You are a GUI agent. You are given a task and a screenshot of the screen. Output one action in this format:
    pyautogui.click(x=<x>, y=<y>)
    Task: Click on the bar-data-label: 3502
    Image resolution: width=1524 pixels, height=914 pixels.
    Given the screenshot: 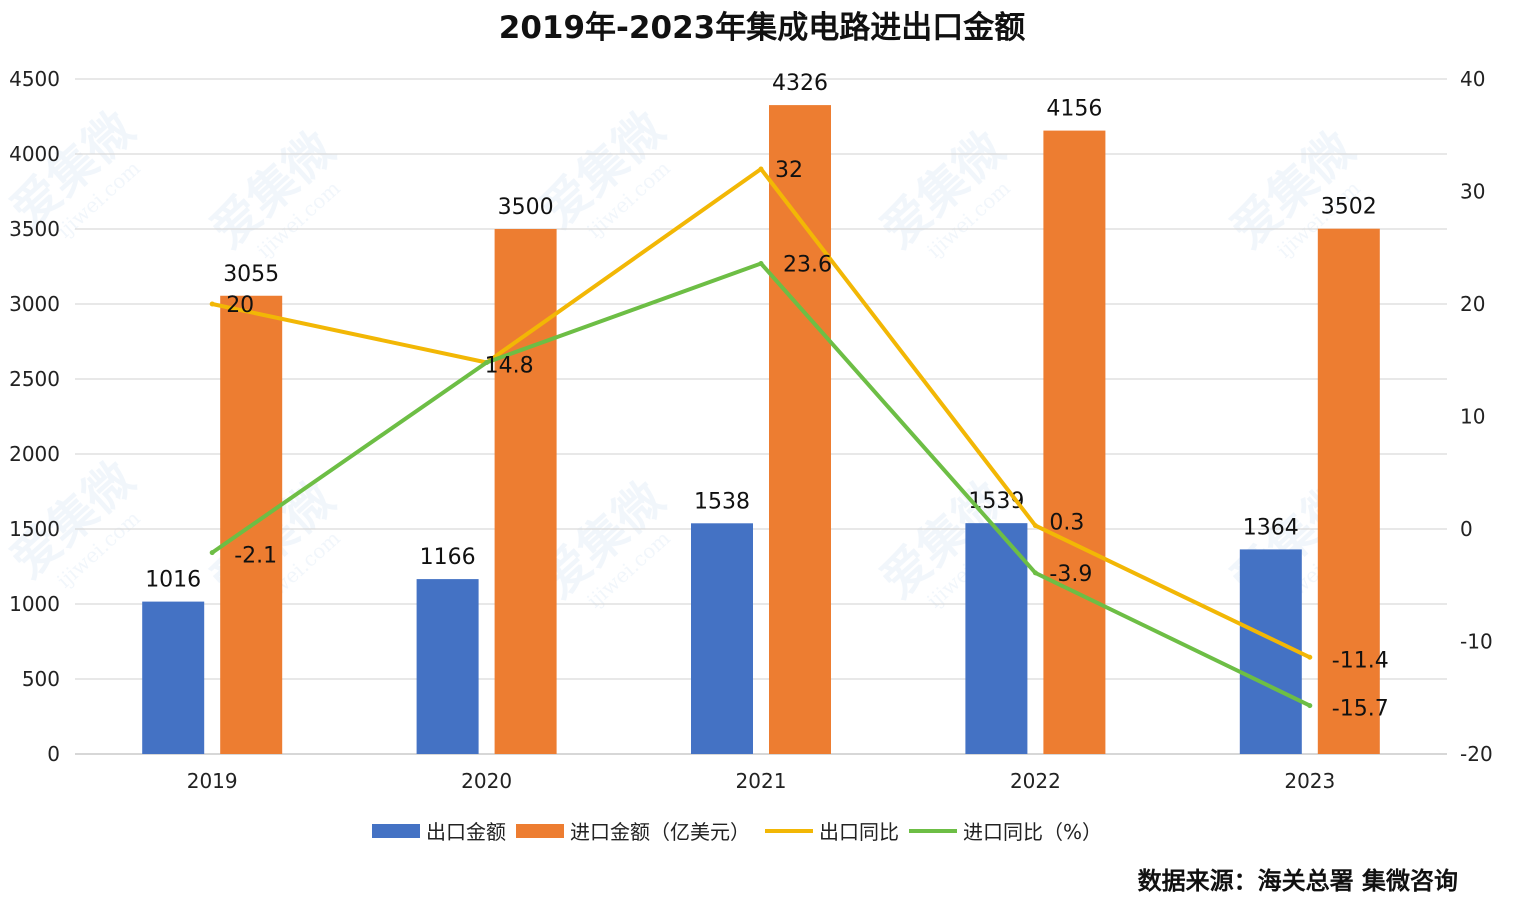 What is the action you would take?
    pyautogui.click(x=1349, y=207)
    